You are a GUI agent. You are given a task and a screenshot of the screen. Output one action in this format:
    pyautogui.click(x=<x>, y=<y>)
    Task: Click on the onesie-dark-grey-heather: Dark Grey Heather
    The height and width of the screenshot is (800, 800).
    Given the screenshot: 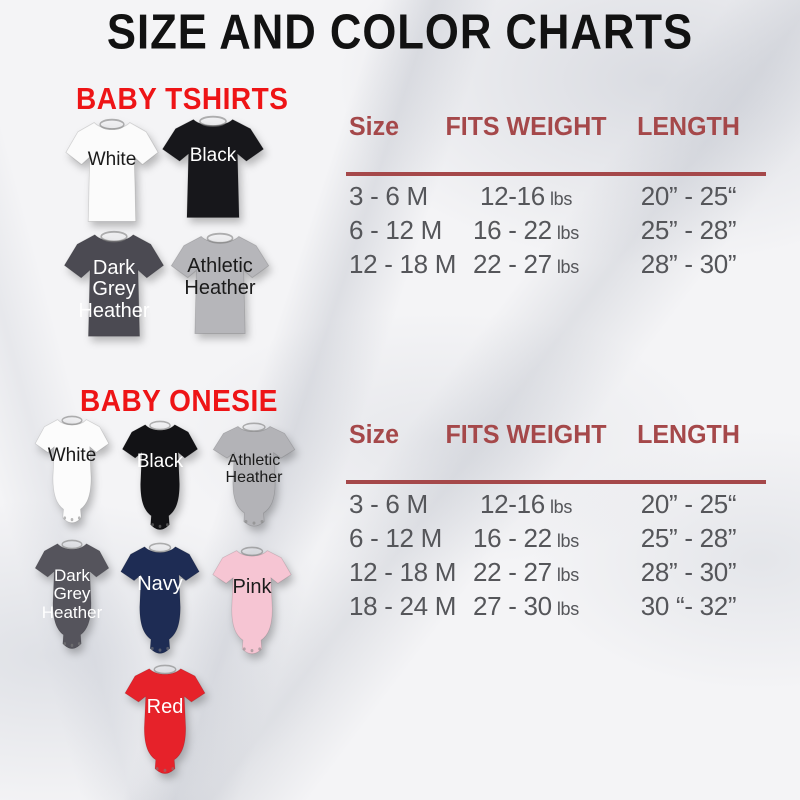 What is the action you would take?
    pyautogui.click(x=72, y=599)
    